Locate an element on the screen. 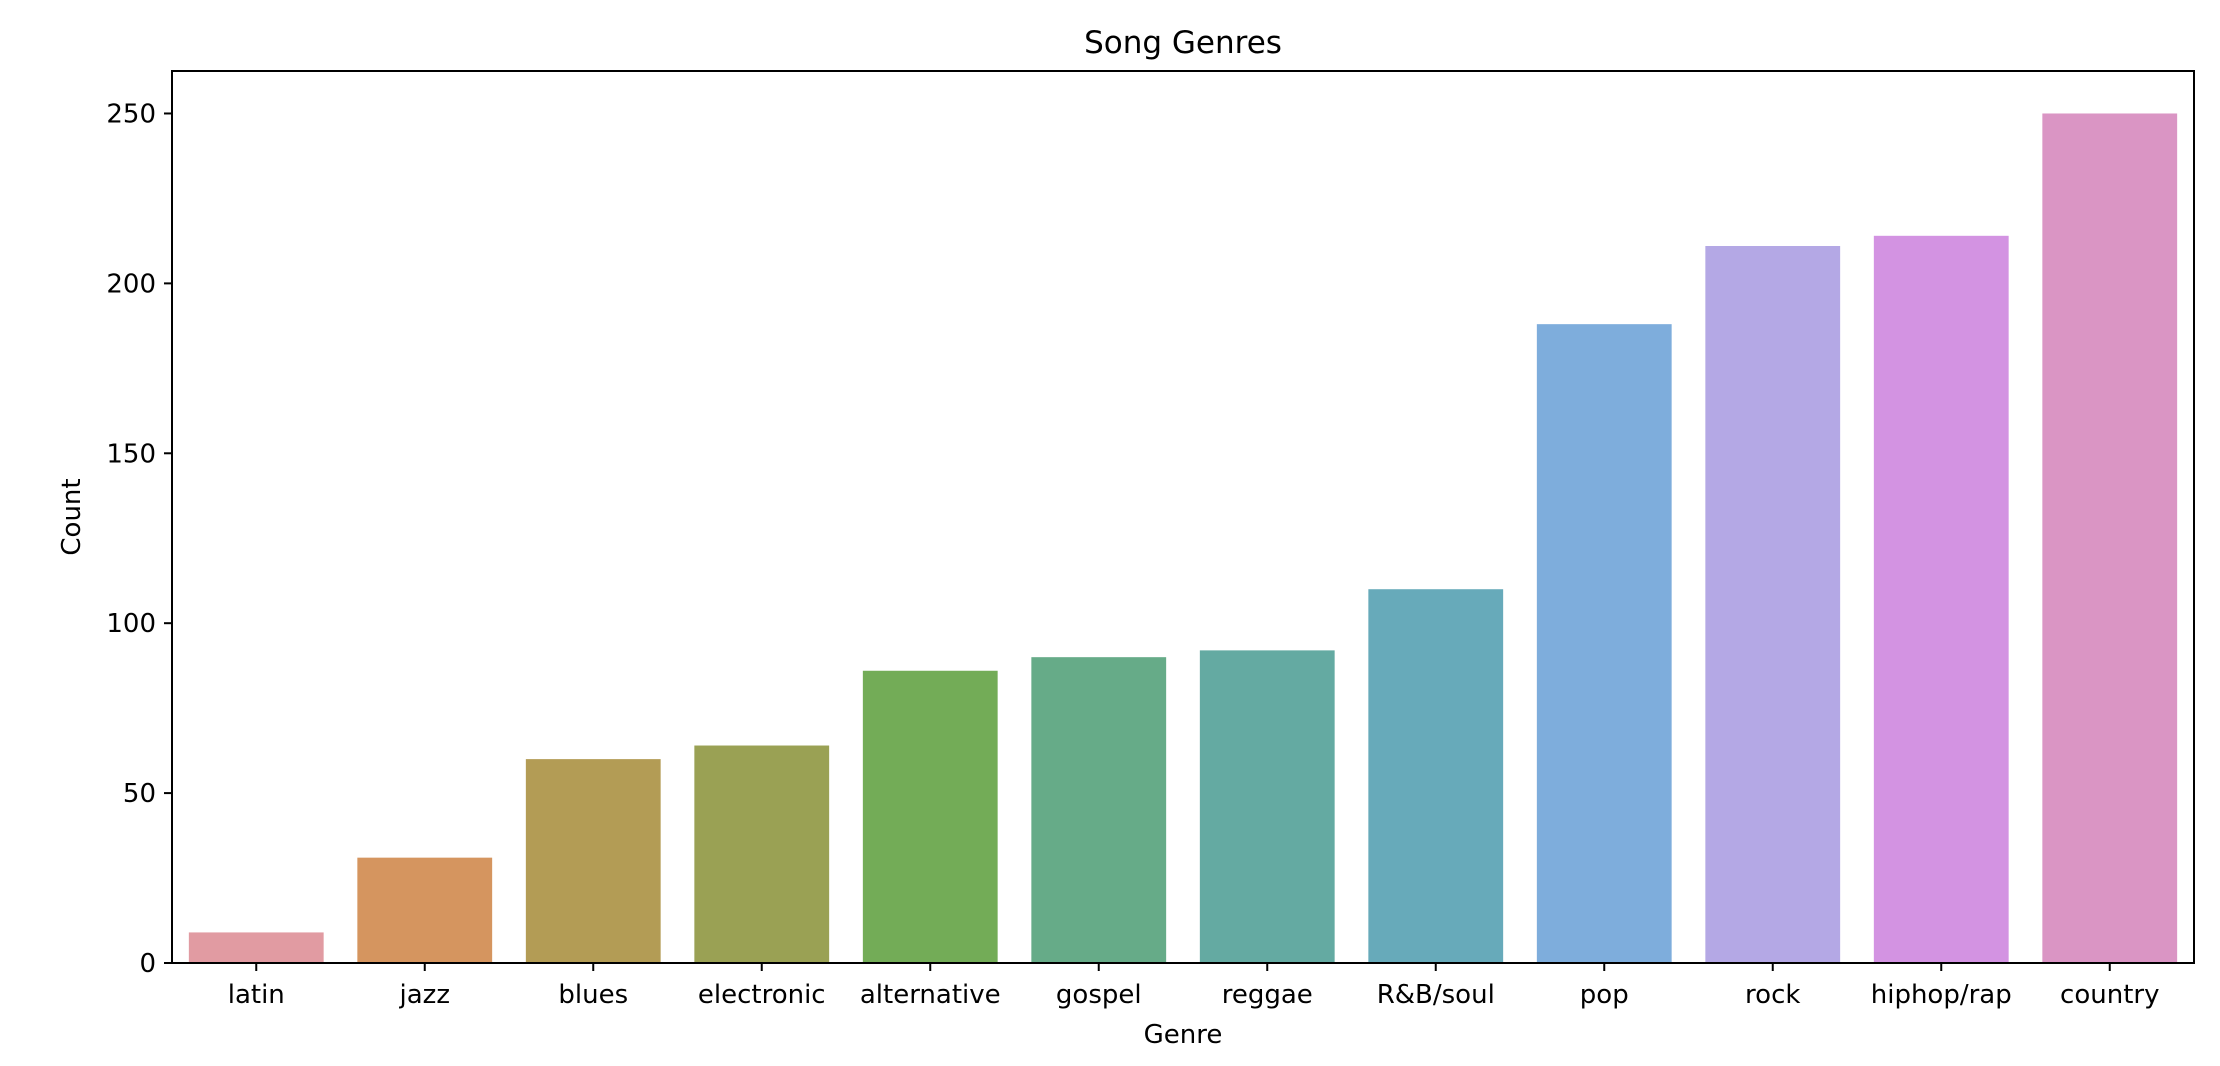  x-tick-label: reggae is located at coordinates (1267, 995).